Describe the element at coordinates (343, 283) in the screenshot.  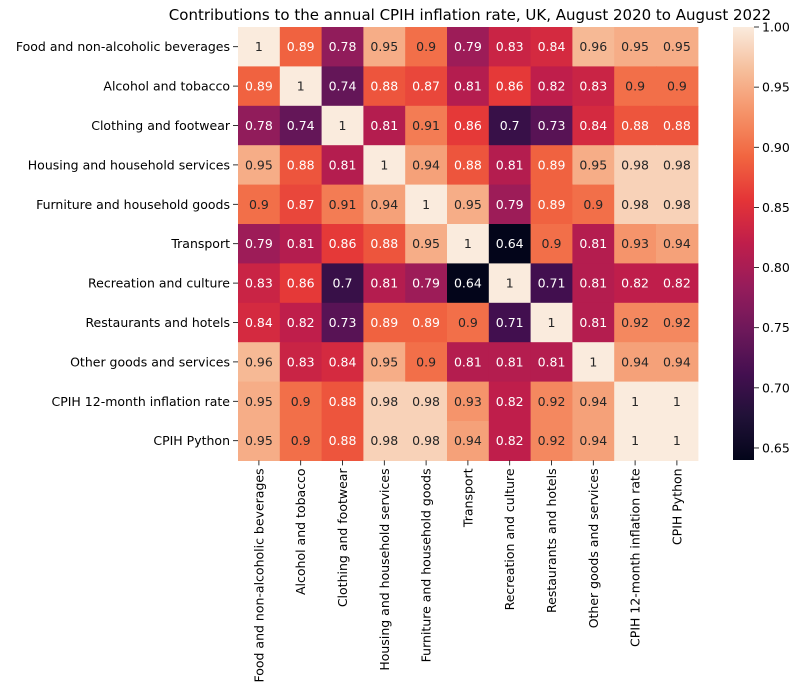
I see `cell-value-label: 0.7` at that location.